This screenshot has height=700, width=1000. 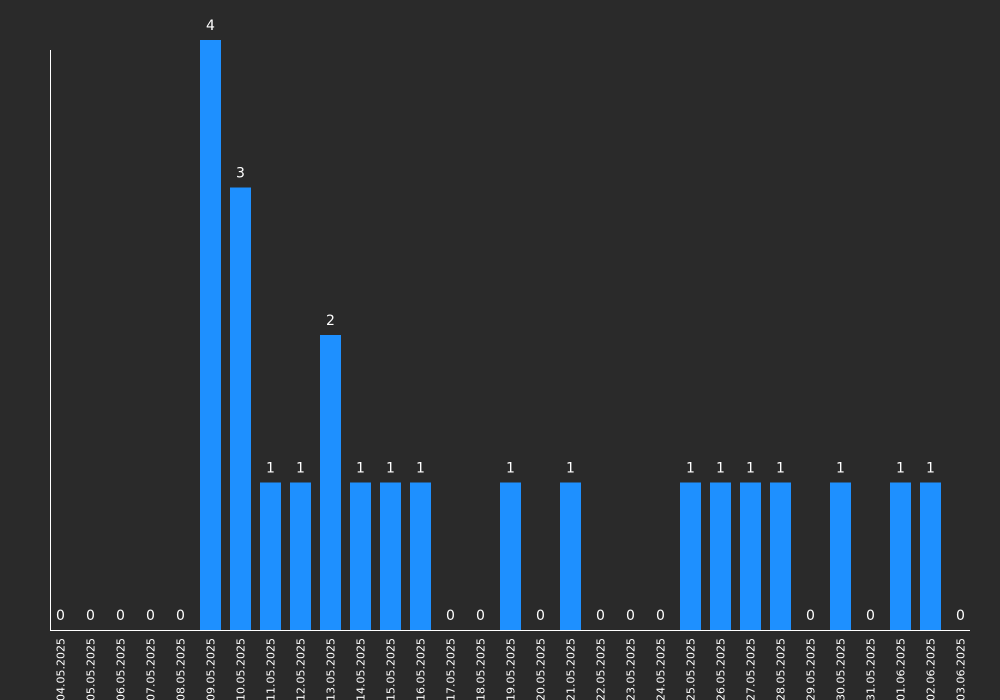 What do you see at coordinates (120, 616) in the screenshot?
I see `value-label-06.05.2025: 0` at bounding box center [120, 616].